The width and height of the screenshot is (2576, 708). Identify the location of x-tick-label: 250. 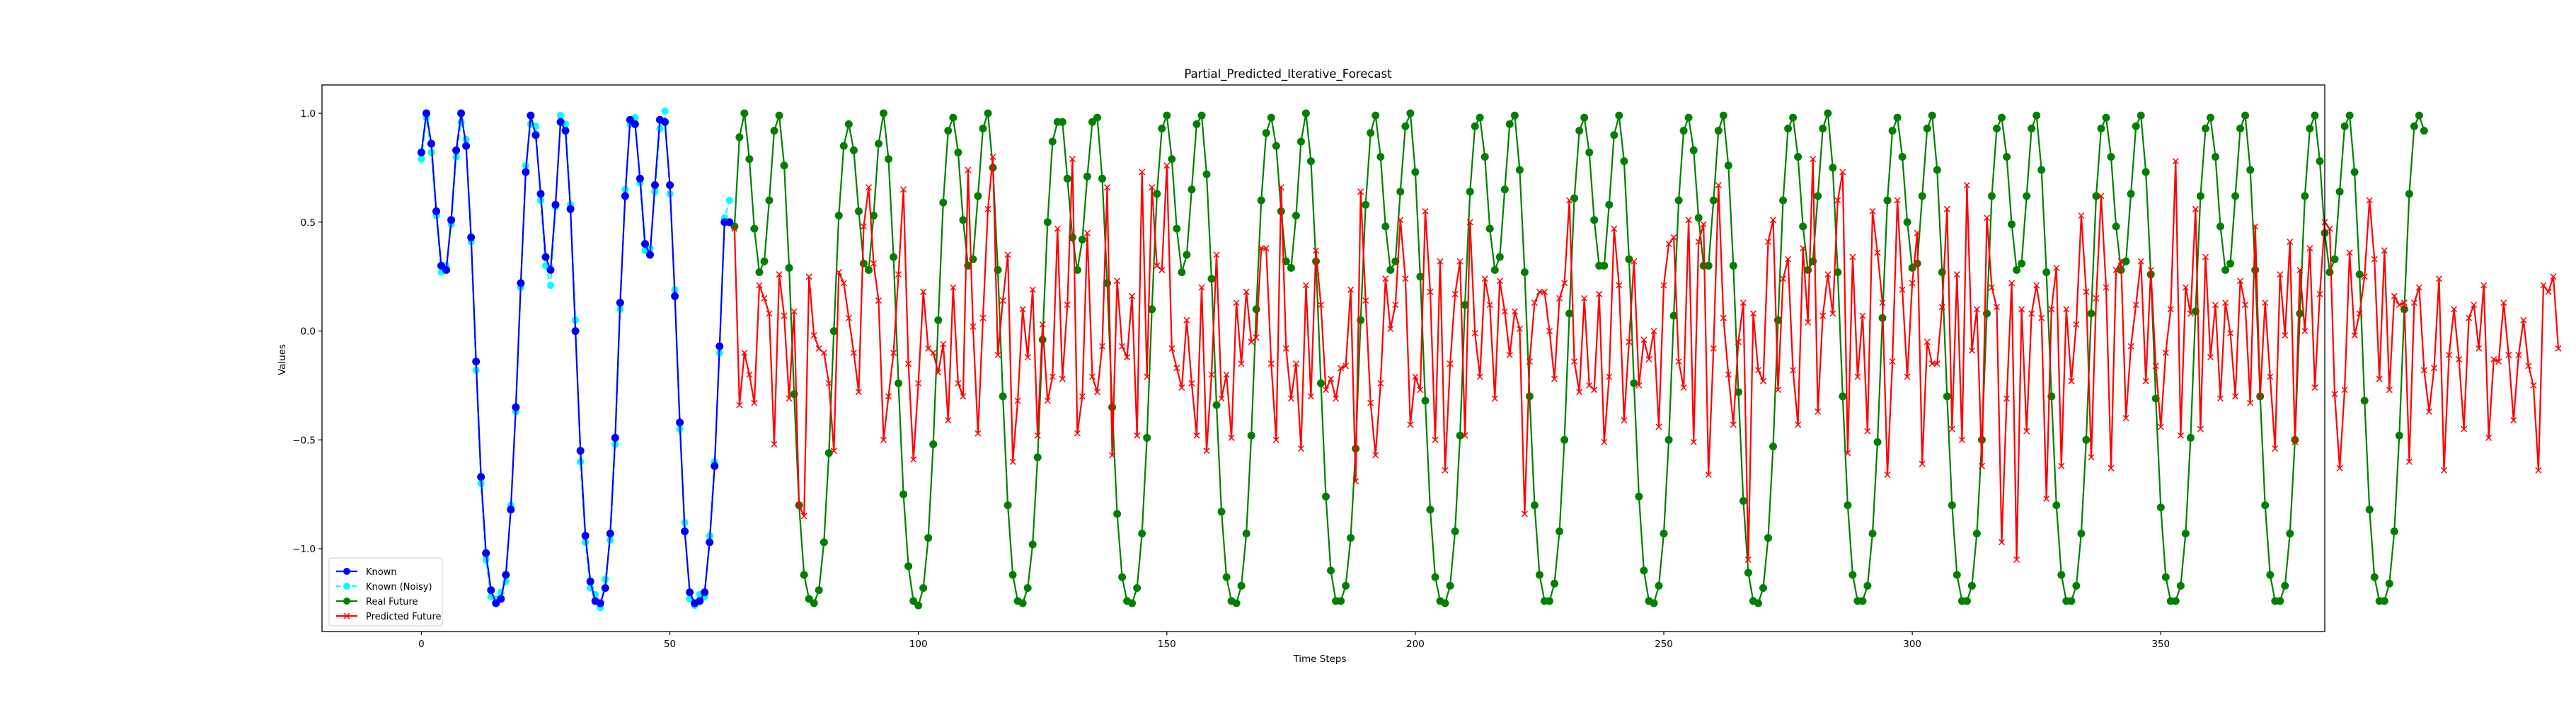
(1664, 644).